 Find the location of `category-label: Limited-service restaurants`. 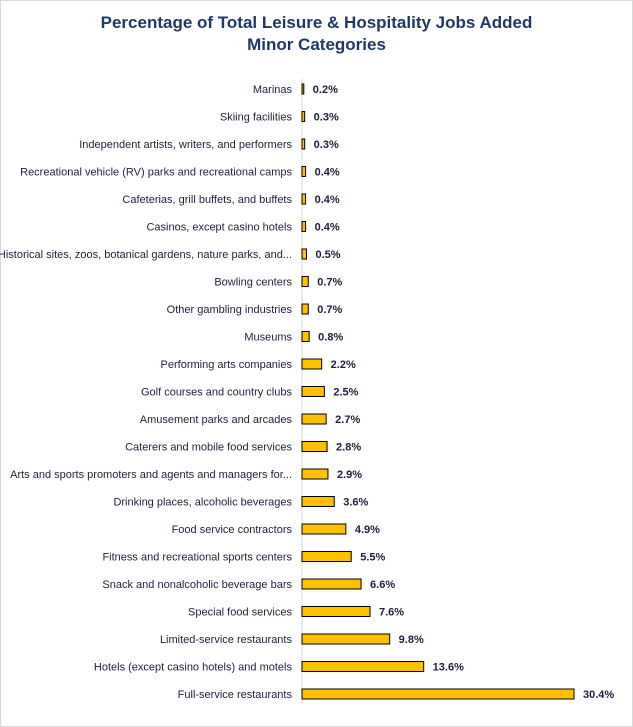

category-label: Limited-service restaurants is located at coordinates (226, 640).